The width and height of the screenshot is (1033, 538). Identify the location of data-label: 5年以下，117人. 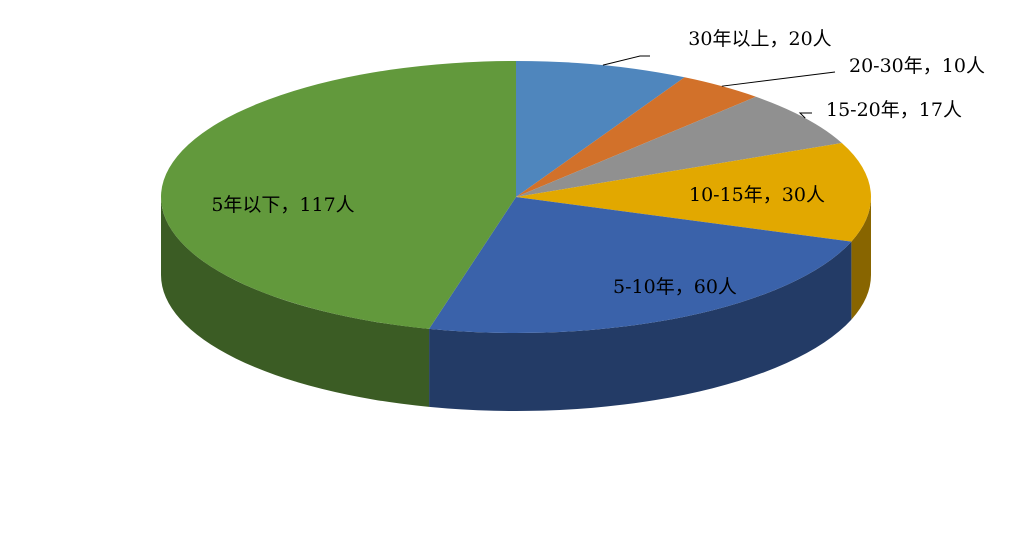
(282, 205).